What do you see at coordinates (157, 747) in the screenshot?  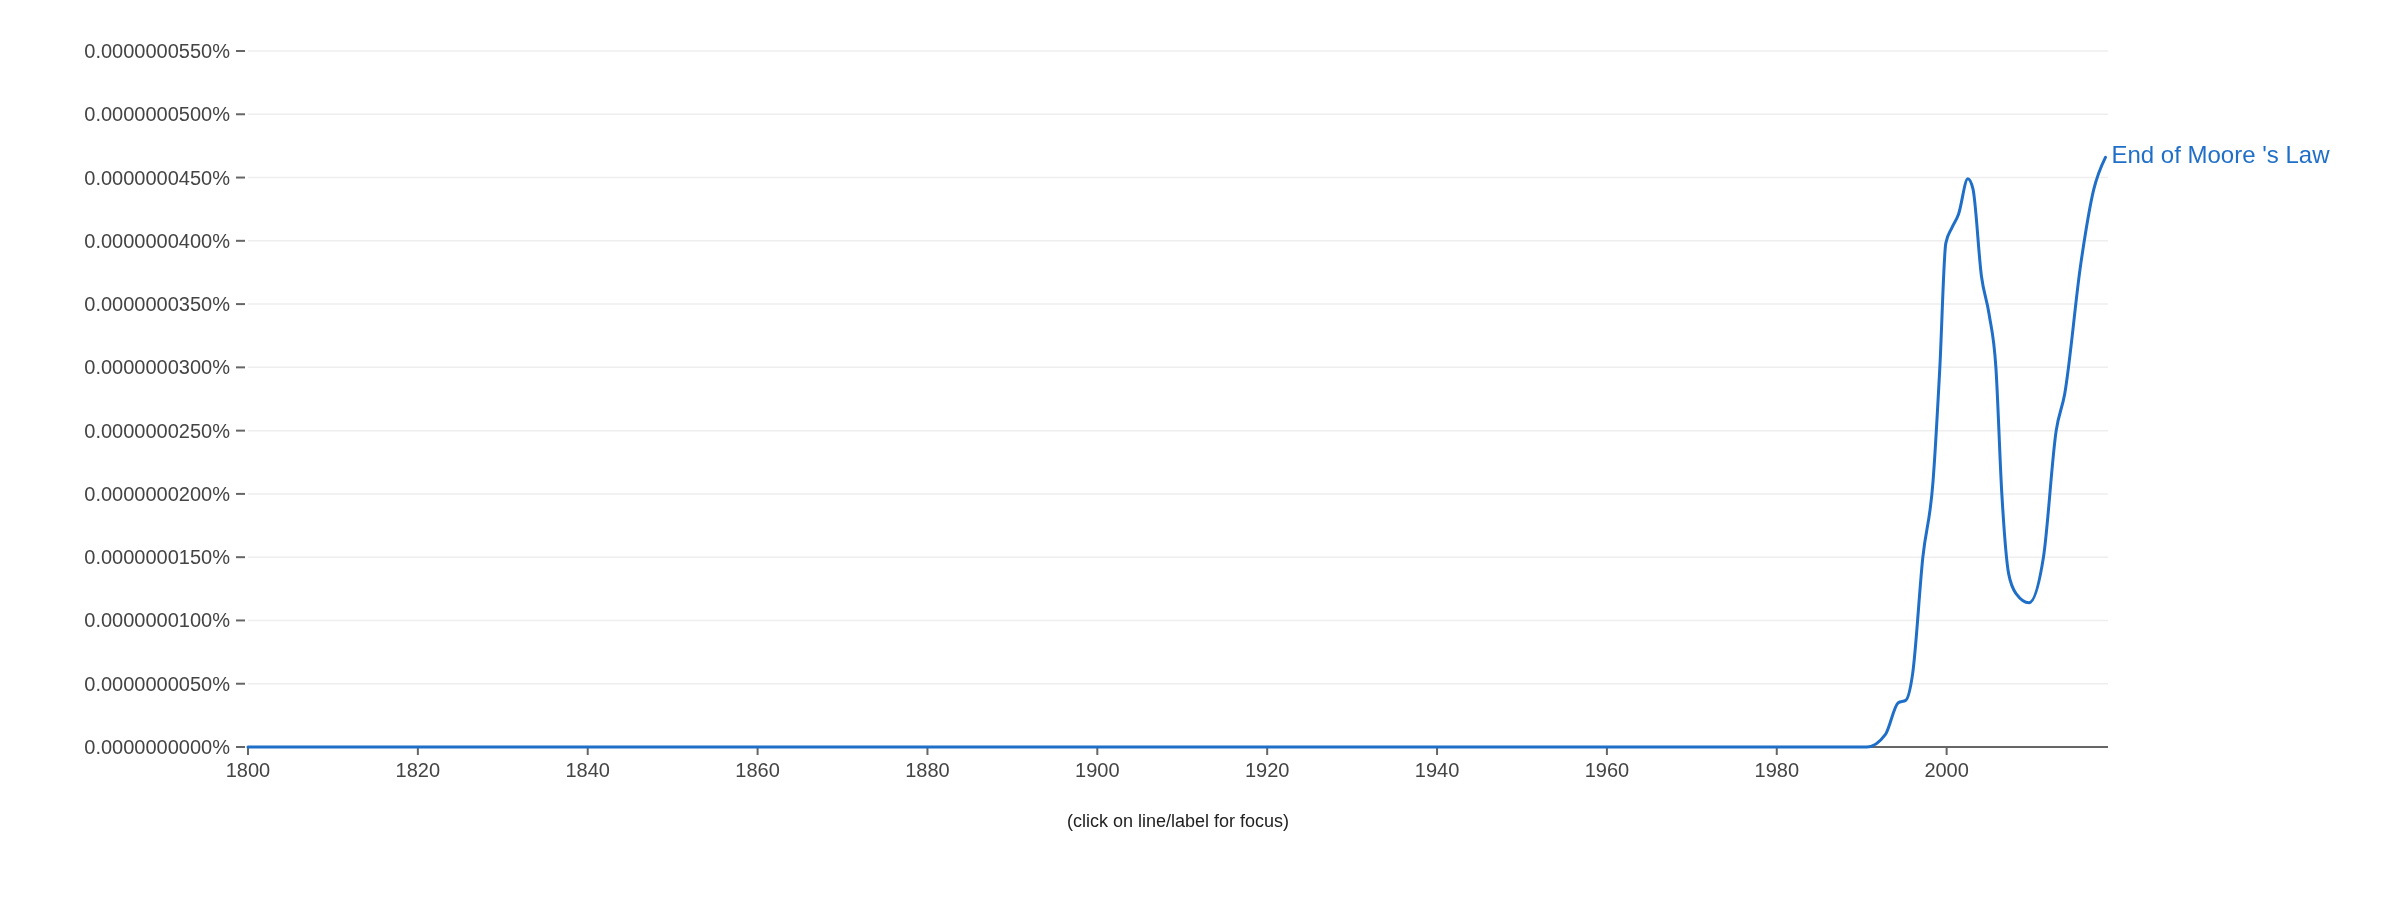 I see `y-tick-label: 0.0000000000%` at bounding box center [157, 747].